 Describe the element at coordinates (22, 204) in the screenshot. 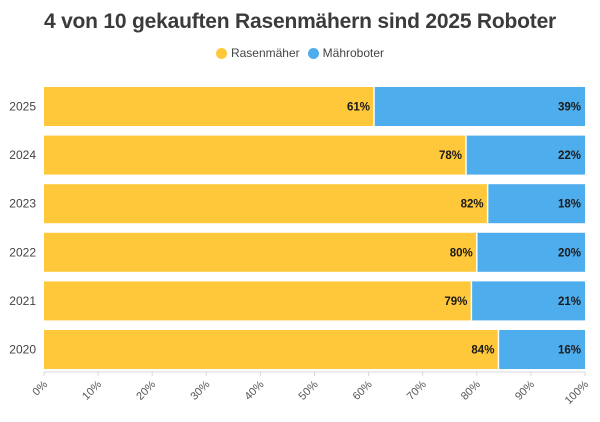

I see `category-label: 2023` at that location.